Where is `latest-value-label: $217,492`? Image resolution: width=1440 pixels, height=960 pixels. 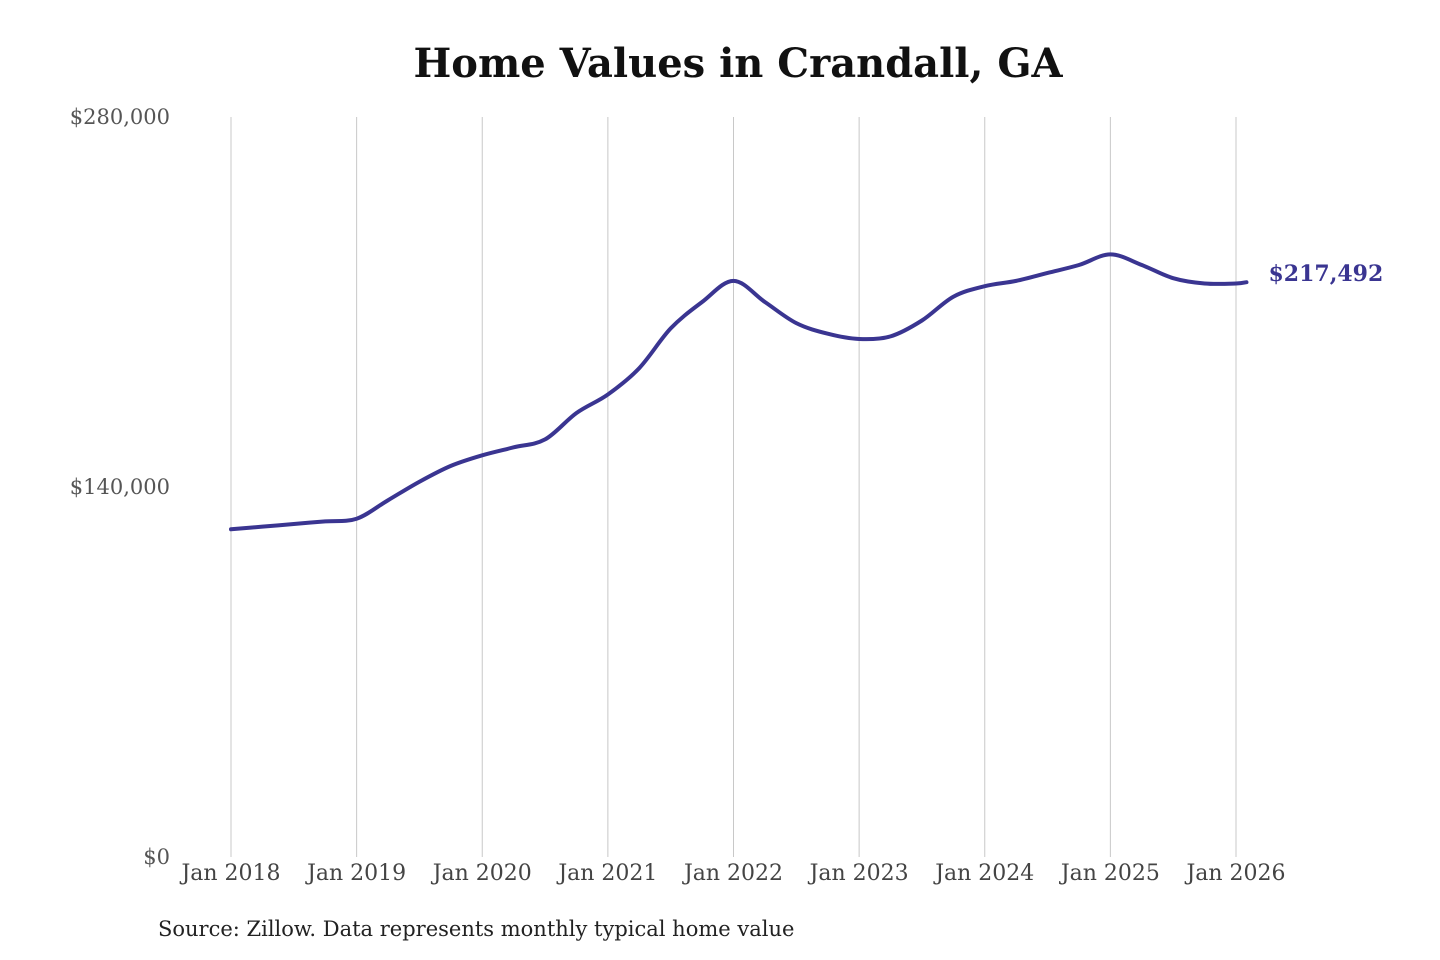 latest-value-label: $217,492 is located at coordinates (1325, 274).